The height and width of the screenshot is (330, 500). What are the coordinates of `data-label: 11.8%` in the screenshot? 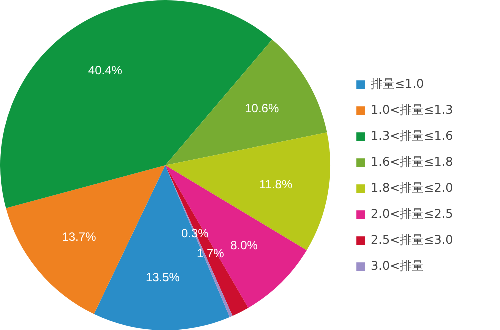 It's located at (276, 185).